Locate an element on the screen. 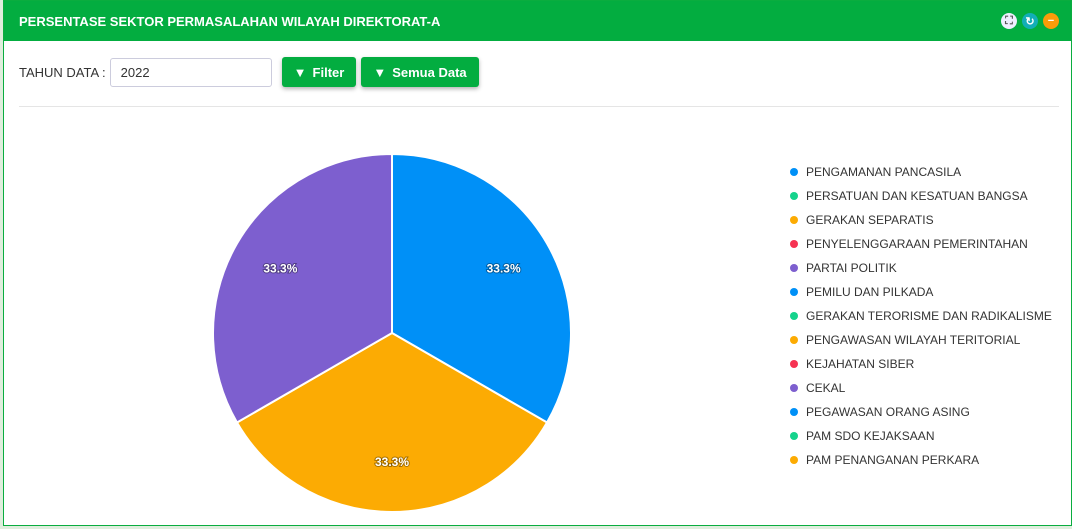 The image size is (1072, 529). legend-label: GERAKAN SEPARATIS is located at coordinates (870, 220).